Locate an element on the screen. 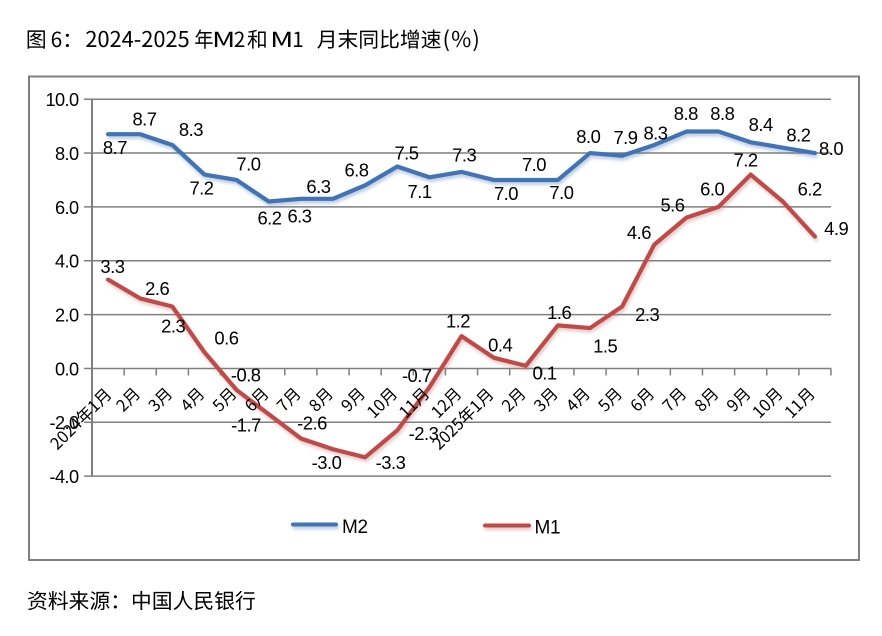 This screenshot has height=636, width=882. svg-text: 6.8 is located at coordinates (356, 170).